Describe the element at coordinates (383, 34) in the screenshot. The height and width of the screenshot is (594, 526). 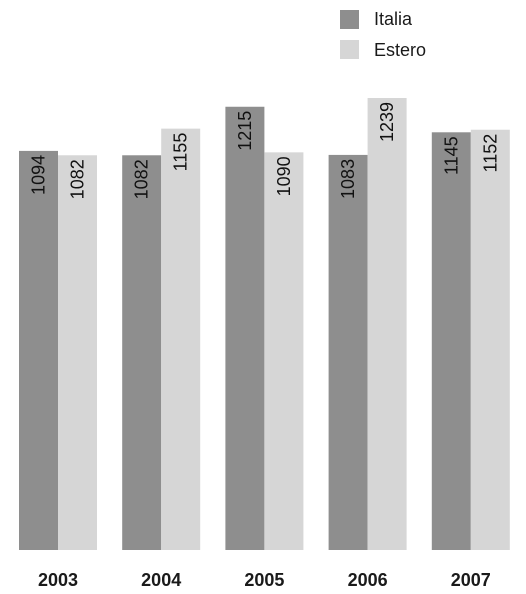
I see `legend: Italia Estero` at that location.